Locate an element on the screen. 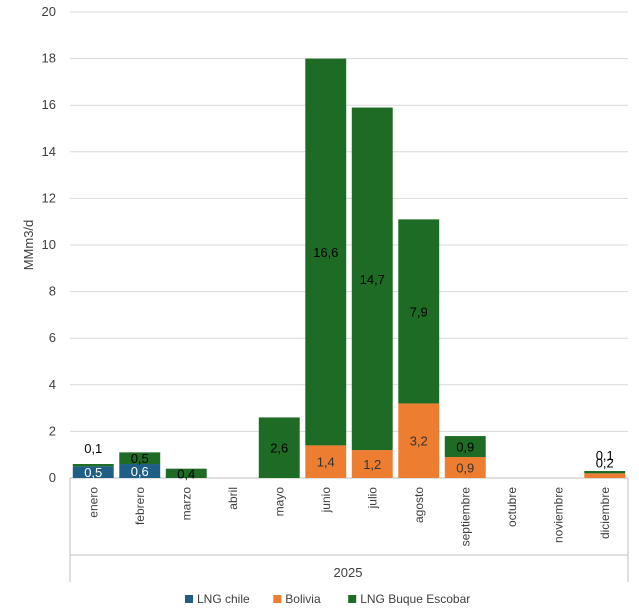 The width and height of the screenshot is (639, 616). data-label: 16,6 is located at coordinates (325, 252).